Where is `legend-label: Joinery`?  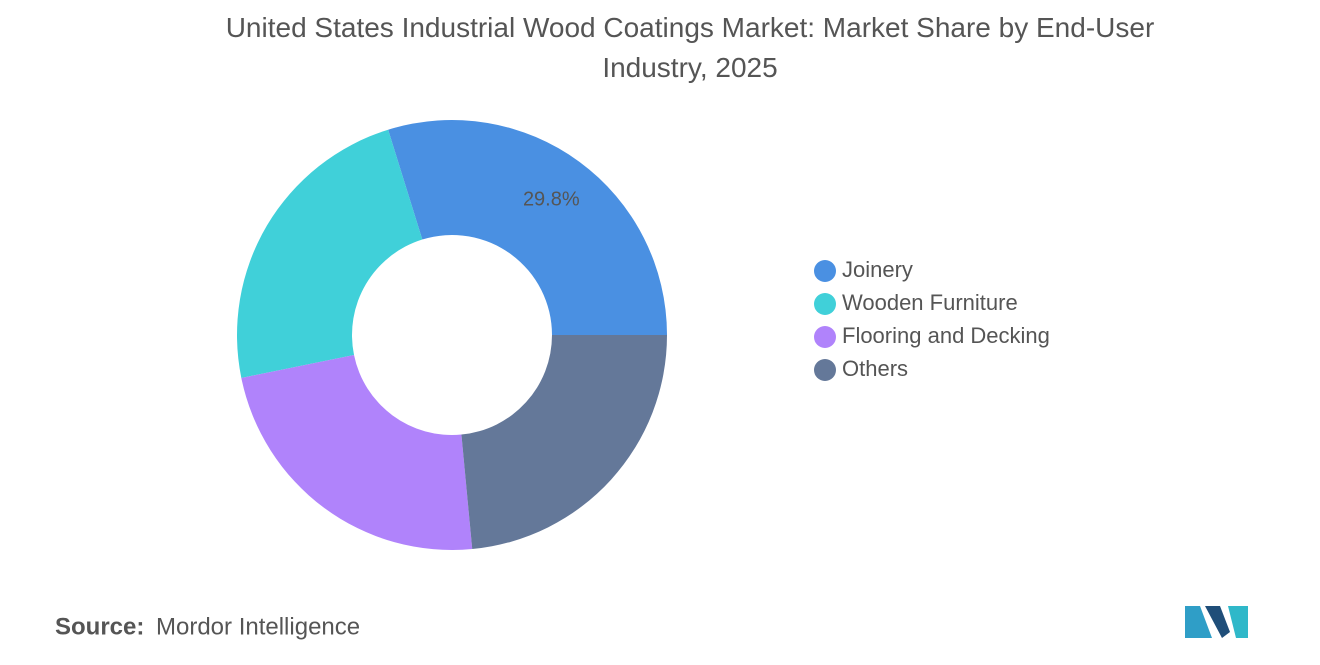 legend-label: Joinery is located at coordinates (877, 269).